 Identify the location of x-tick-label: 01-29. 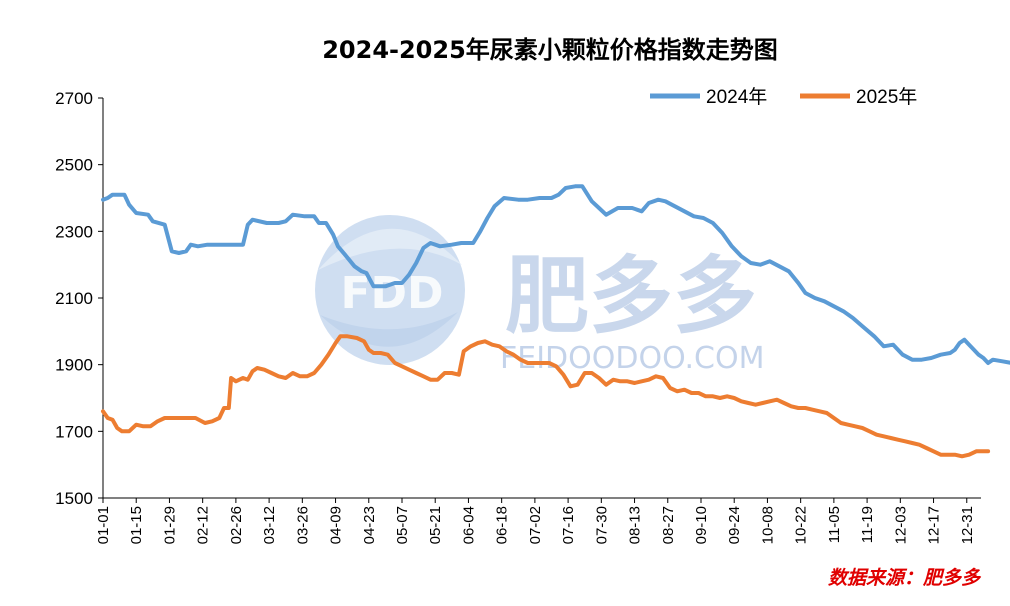
(169, 525).